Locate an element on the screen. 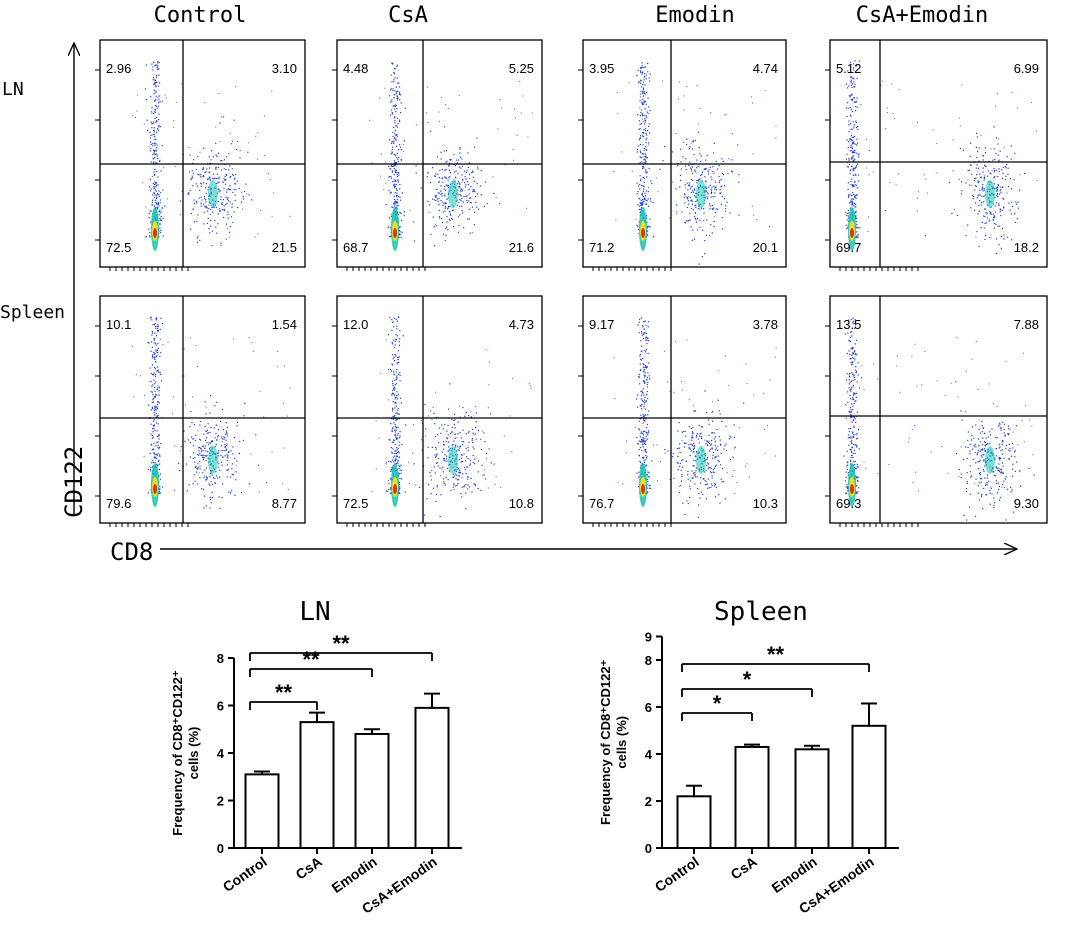 This screenshot has height=936, width=1084. quadrant-value-bottom-left: 76.7 is located at coordinates (601, 503).